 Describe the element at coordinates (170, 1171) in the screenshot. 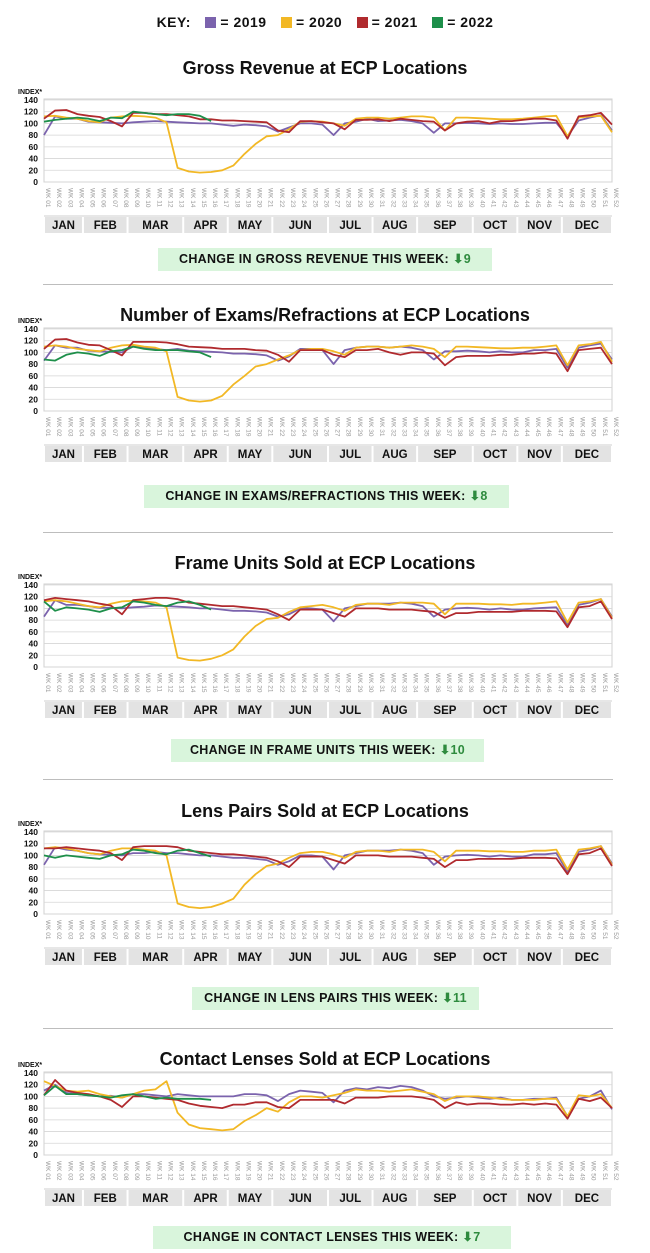

I see `x-tick-label: WK 12` at that location.